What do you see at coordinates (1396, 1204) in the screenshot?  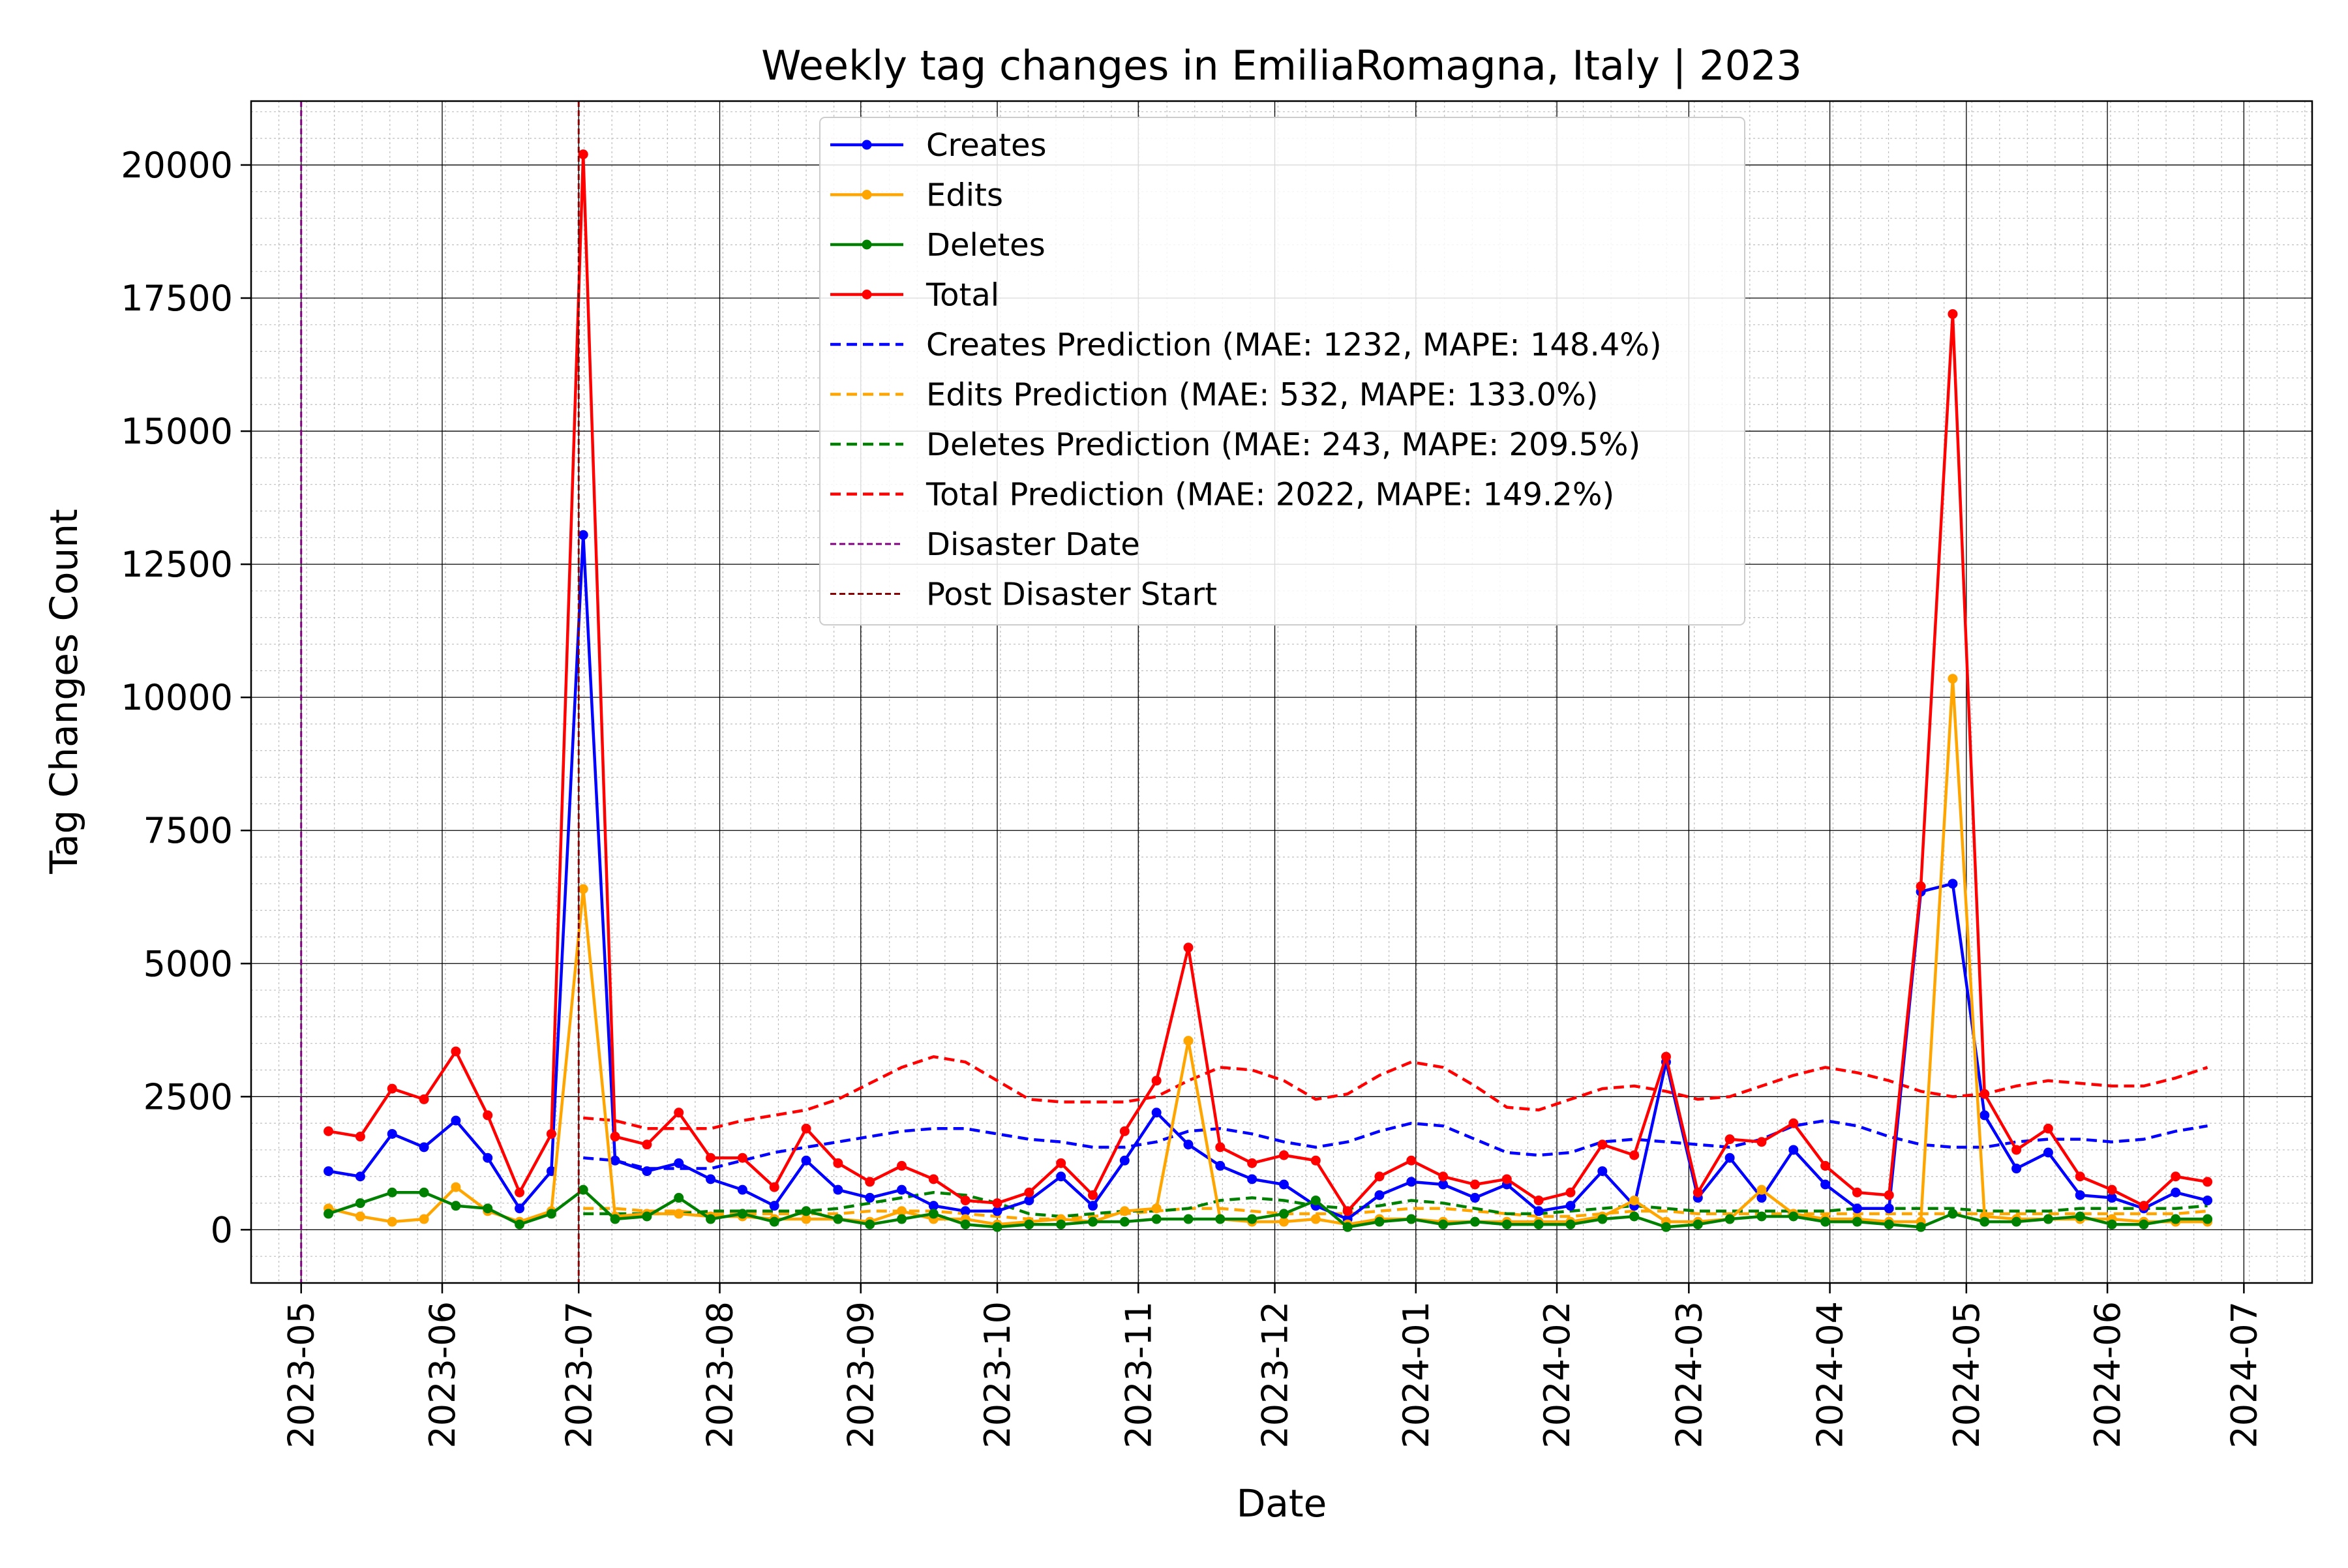 I see `deletes-prediction-line` at bounding box center [1396, 1204].